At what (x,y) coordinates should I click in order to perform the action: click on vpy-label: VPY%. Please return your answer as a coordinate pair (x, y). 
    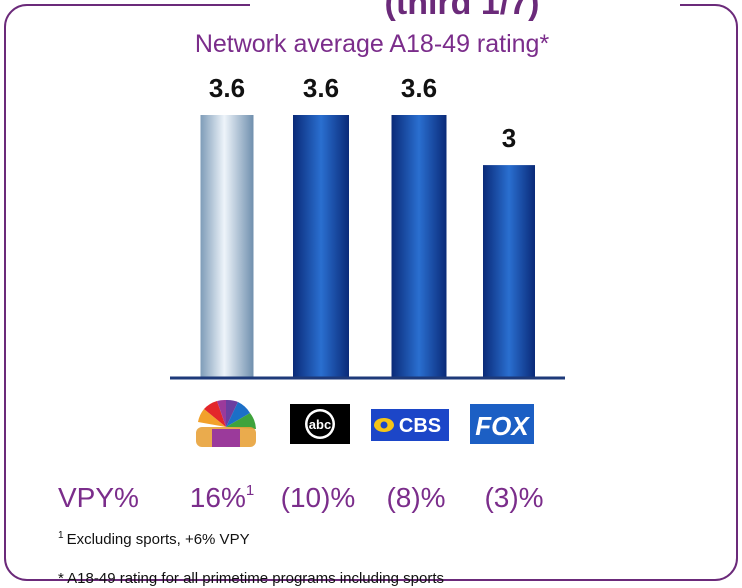
    Looking at the image, I should click on (98, 497).